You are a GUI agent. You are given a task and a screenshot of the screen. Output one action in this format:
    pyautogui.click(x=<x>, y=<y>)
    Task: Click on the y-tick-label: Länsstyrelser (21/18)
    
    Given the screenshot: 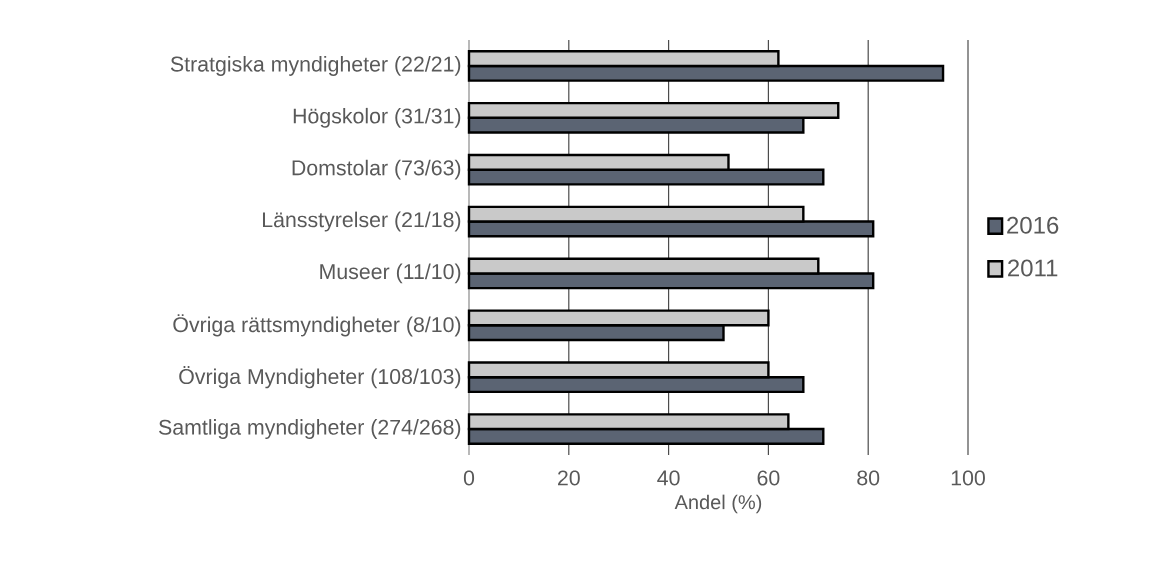 What is the action you would take?
    pyautogui.click(x=362, y=221)
    